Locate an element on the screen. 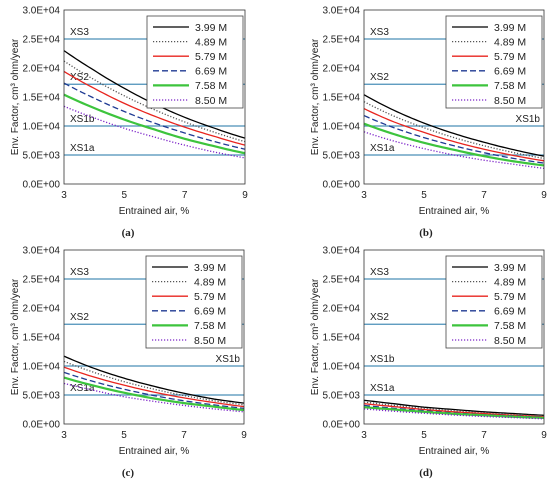  panel-label: (a) is located at coordinates (128, 233).